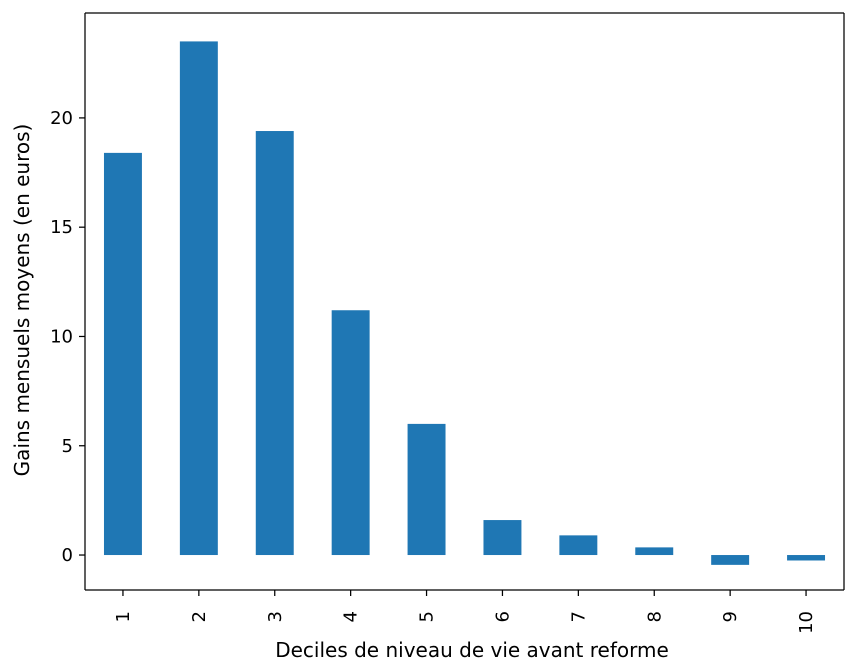 The width and height of the screenshot is (845, 660). I want to click on x-tick-label: 8, so click(654, 616).